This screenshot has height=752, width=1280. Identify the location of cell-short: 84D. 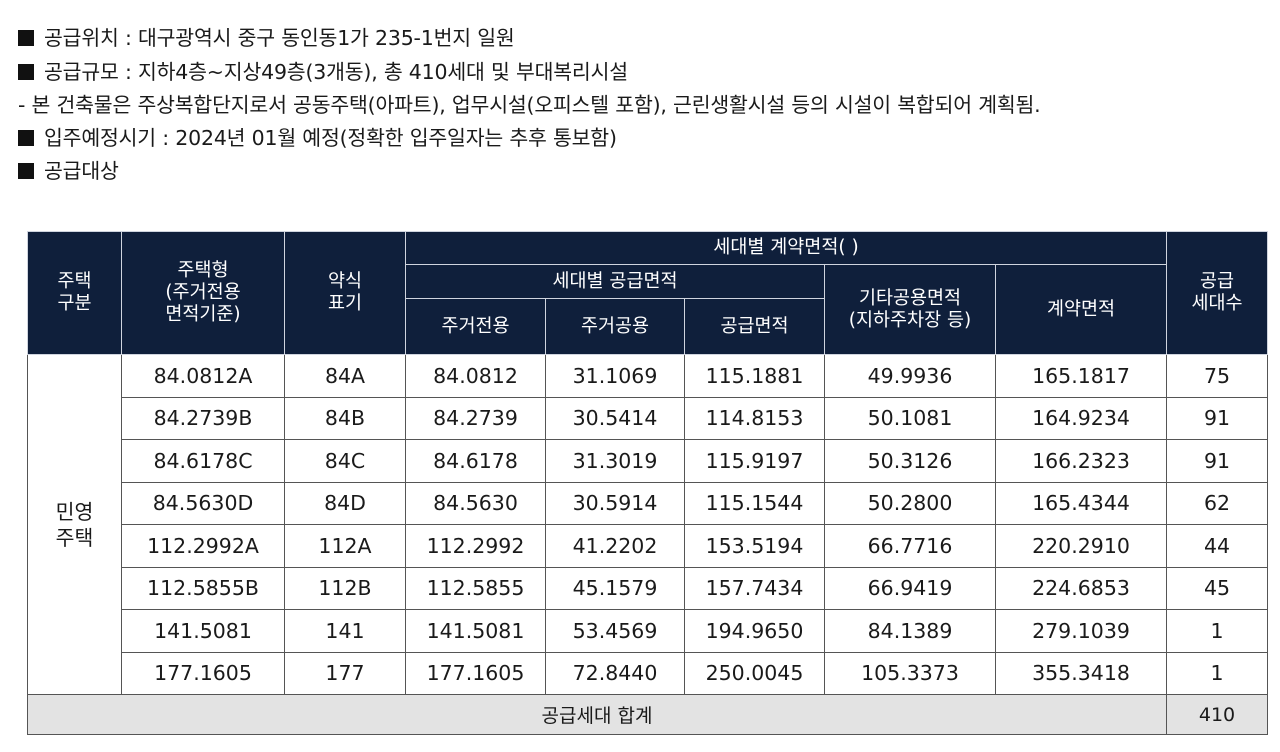
(345, 503).